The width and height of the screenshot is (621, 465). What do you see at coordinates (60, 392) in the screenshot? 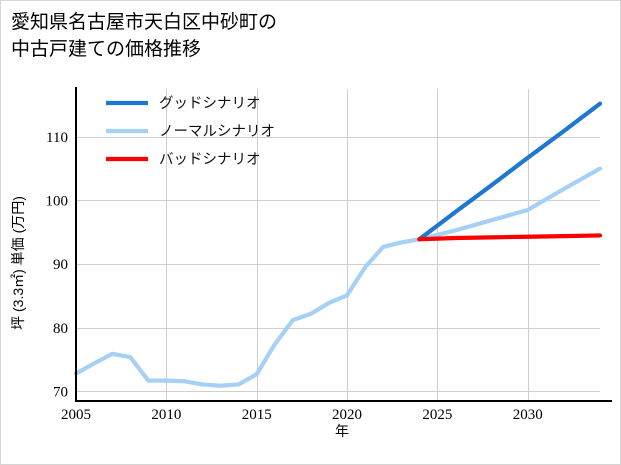
I see `y-tick-label: 70` at bounding box center [60, 392].